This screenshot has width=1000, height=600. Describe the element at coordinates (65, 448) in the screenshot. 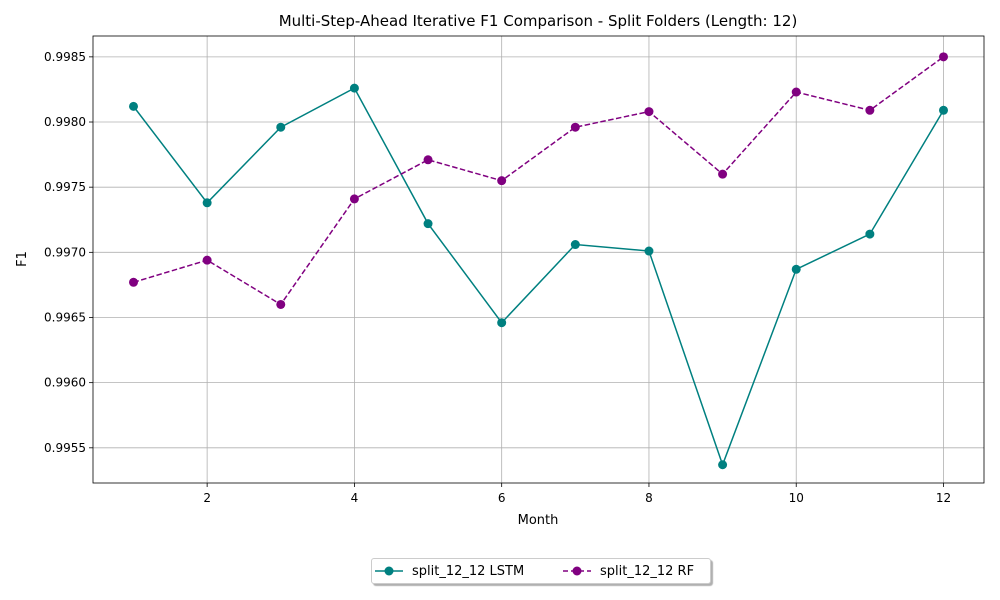

I see `y-tick-label: 0.9955` at that location.